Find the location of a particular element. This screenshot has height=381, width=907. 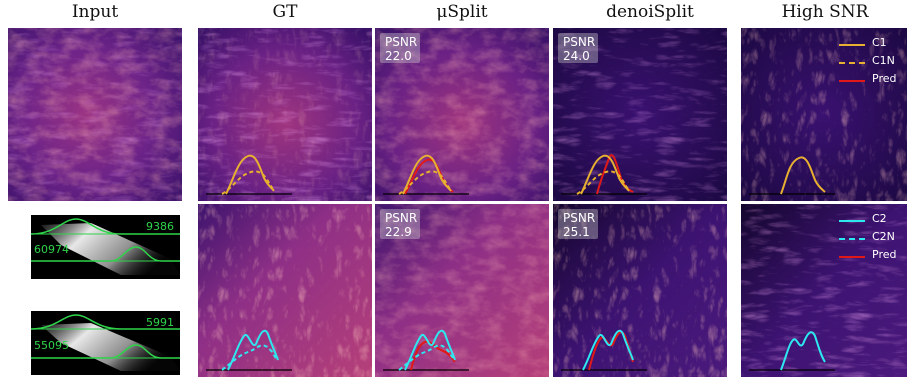

histogram-1-left-value: 60974 is located at coordinates (51, 249).